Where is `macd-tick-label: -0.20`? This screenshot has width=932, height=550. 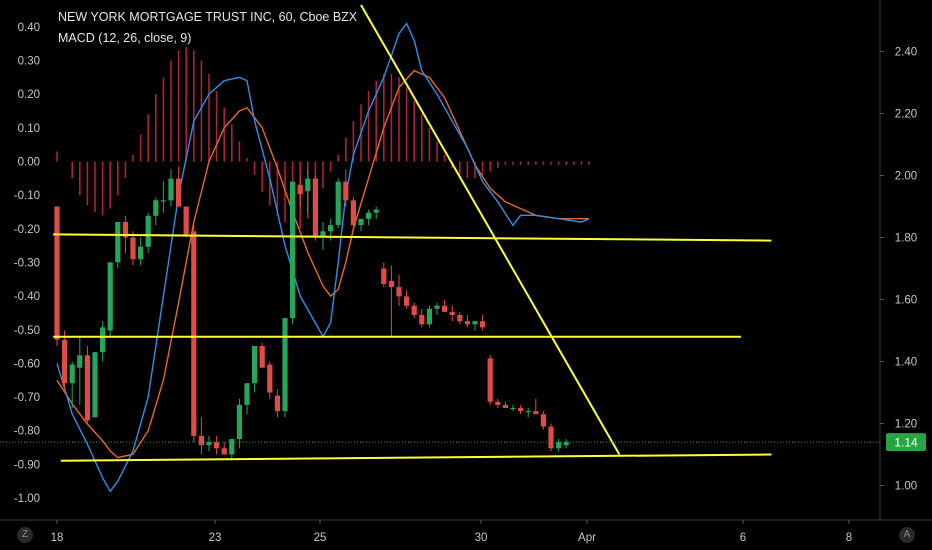
macd-tick-label: -0.20 is located at coordinates (27, 230).